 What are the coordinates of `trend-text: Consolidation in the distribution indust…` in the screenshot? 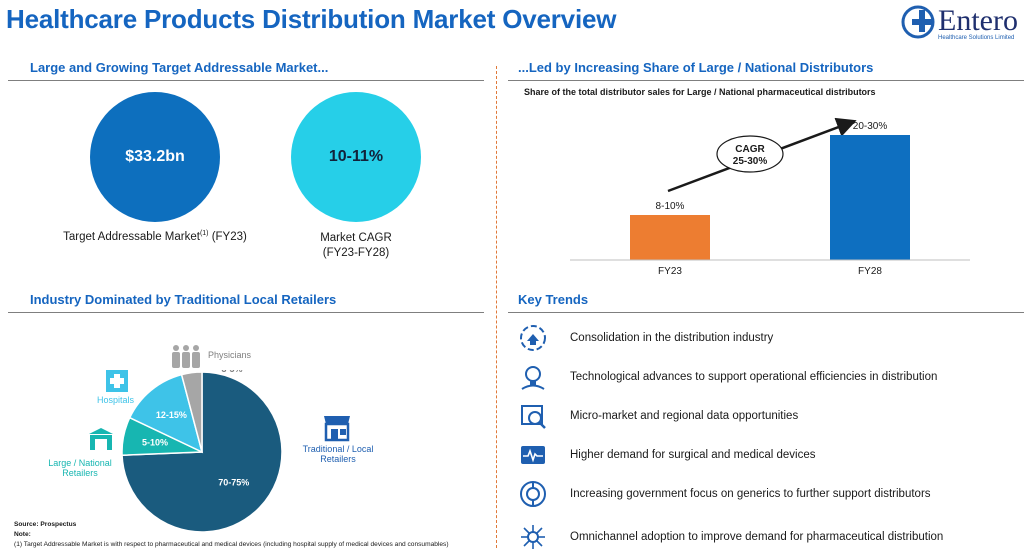 It's located at (672, 338).